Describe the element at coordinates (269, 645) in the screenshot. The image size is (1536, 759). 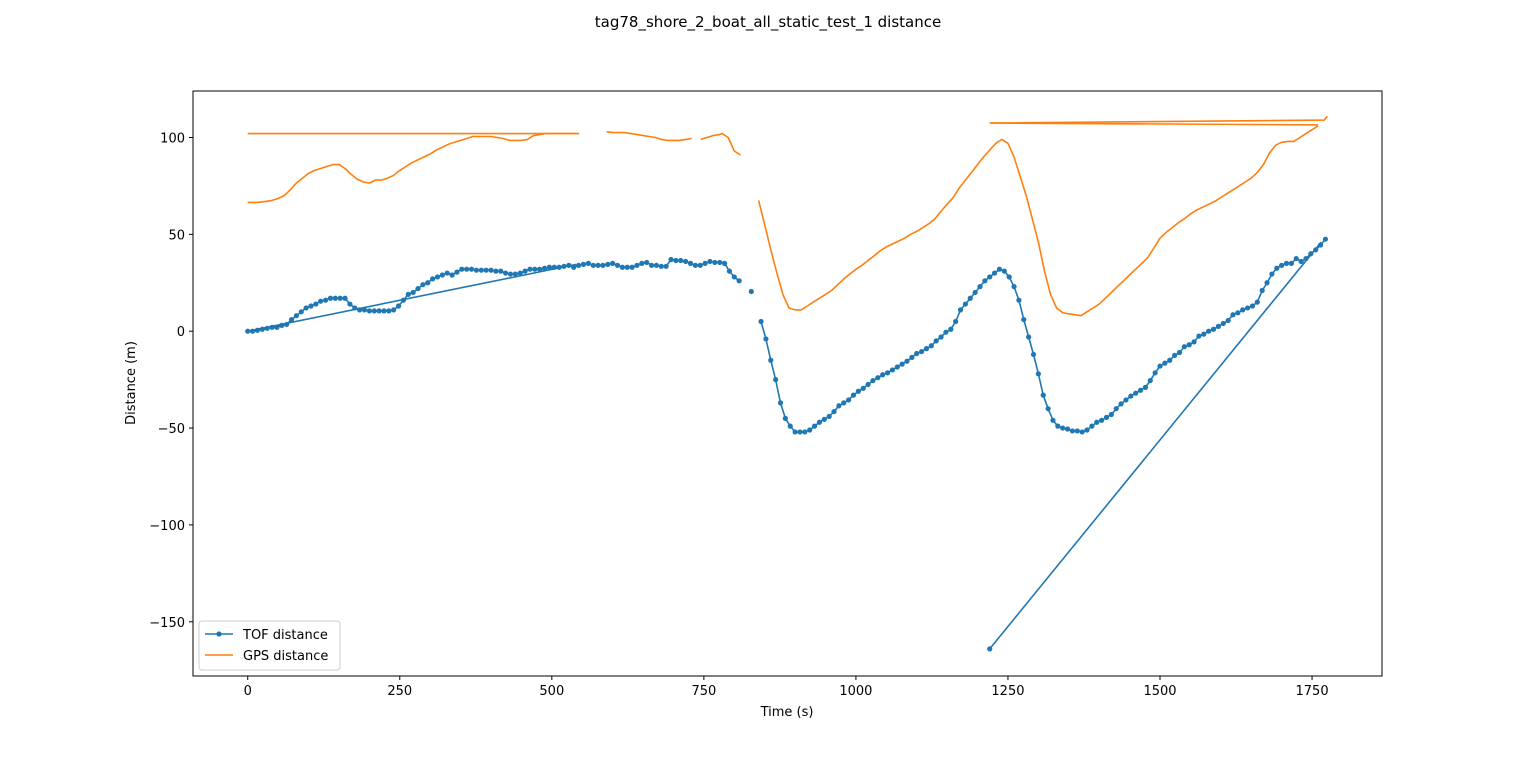
I see `legend: TOF distance GPS distance` at that location.